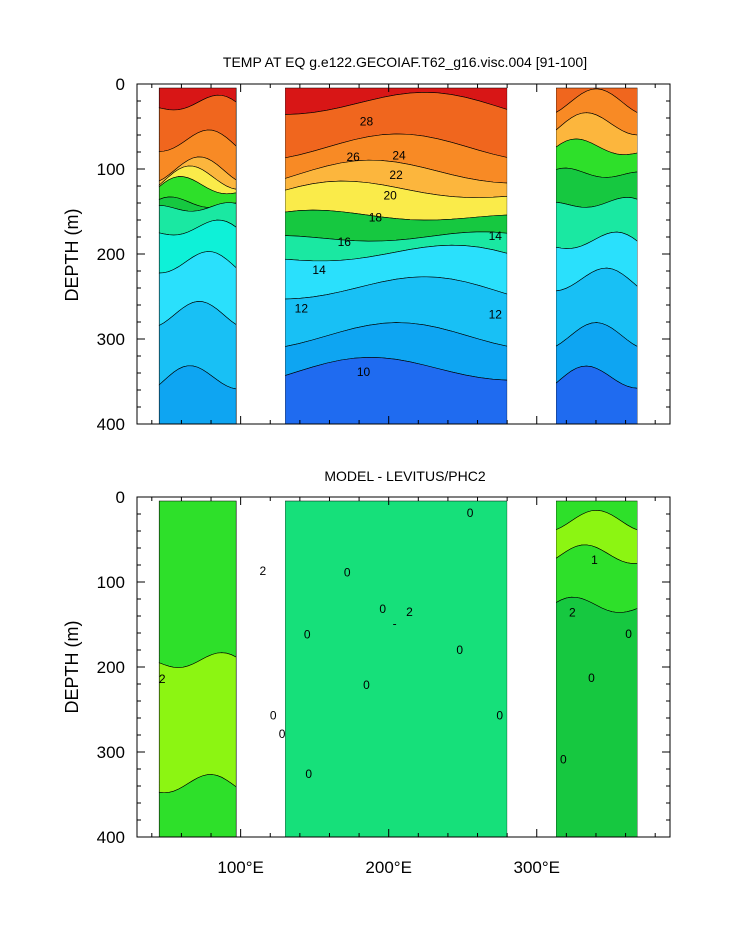  Describe the element at coordinates (367, 121) in the screenshot. I see `contour-label: 28` at that location.